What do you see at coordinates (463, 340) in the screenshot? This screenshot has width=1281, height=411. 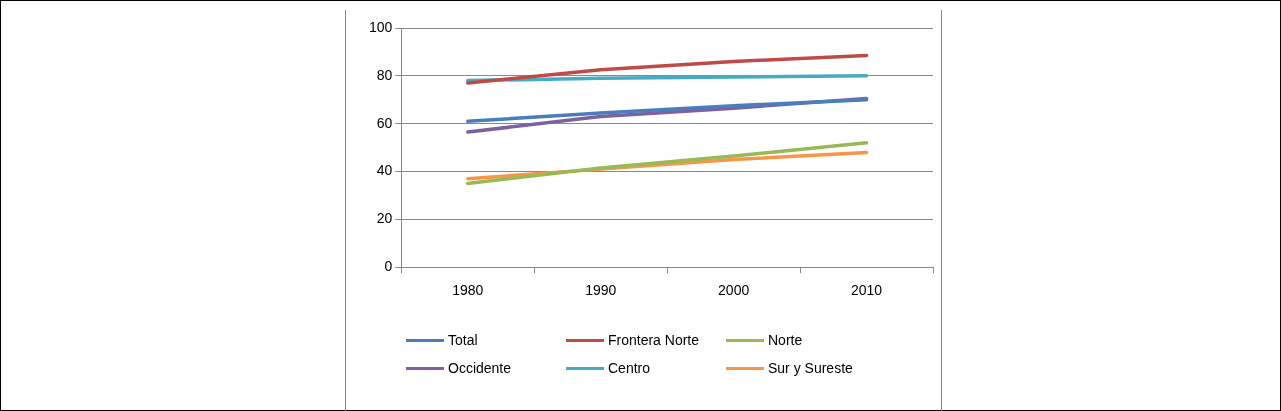 I see `legend-label: Total` at bounding box center [463, 340].